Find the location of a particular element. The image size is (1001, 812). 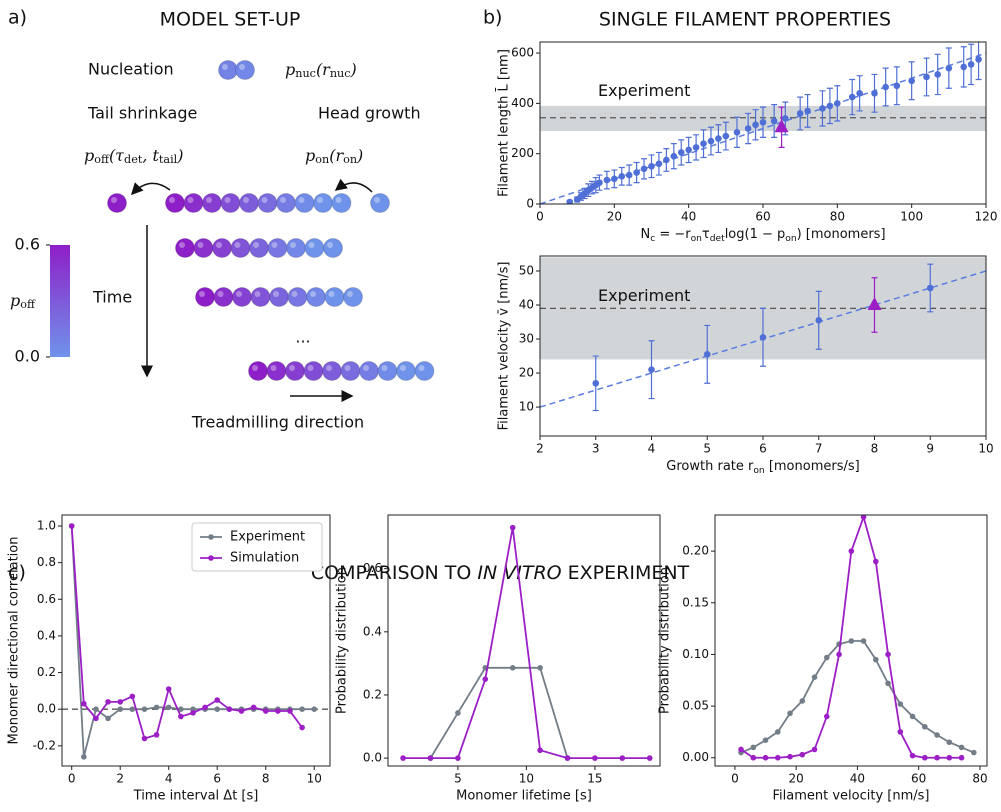

y-tick-label: 40 is located at coordinates (526, 304).